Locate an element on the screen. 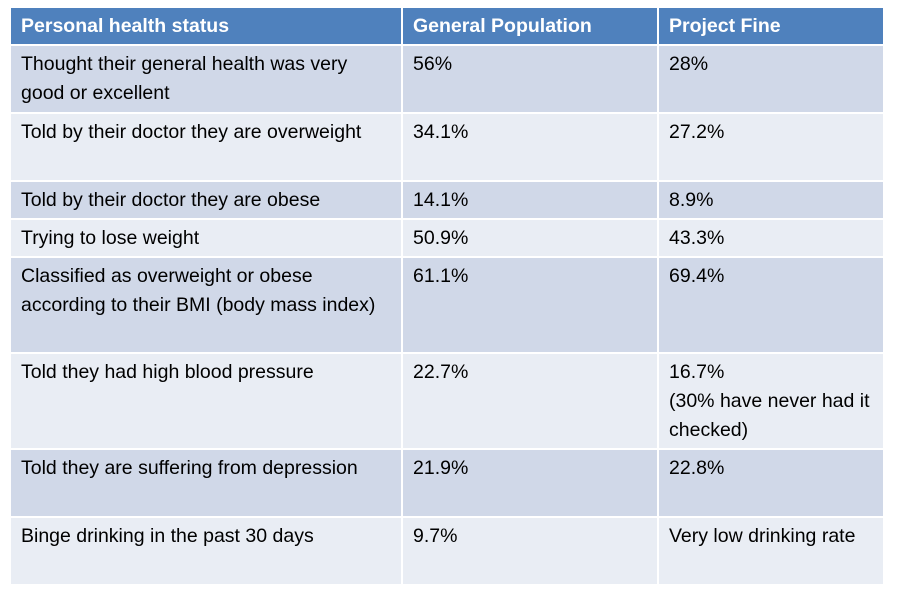 The width and height of the screenshot is (897, 597). project-fine-cell: 16.7% (30% have never had it checked) is located at coordinates (771, 402).